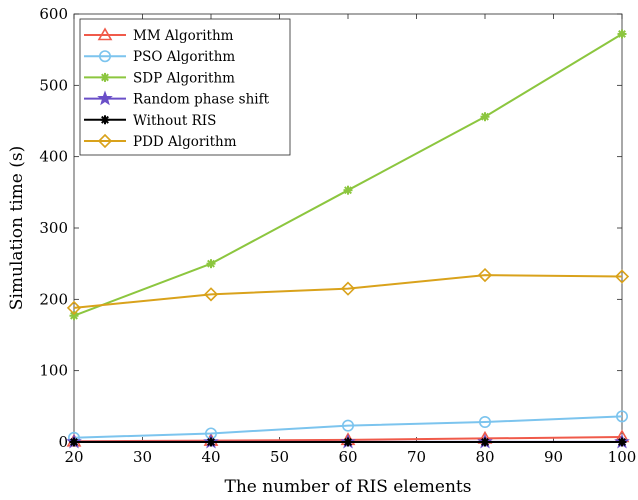 The image size is (638, 500). Describe the element at coordinates (174, 121) in the screenshot. I see `legend-label: Without RIS` at that location.